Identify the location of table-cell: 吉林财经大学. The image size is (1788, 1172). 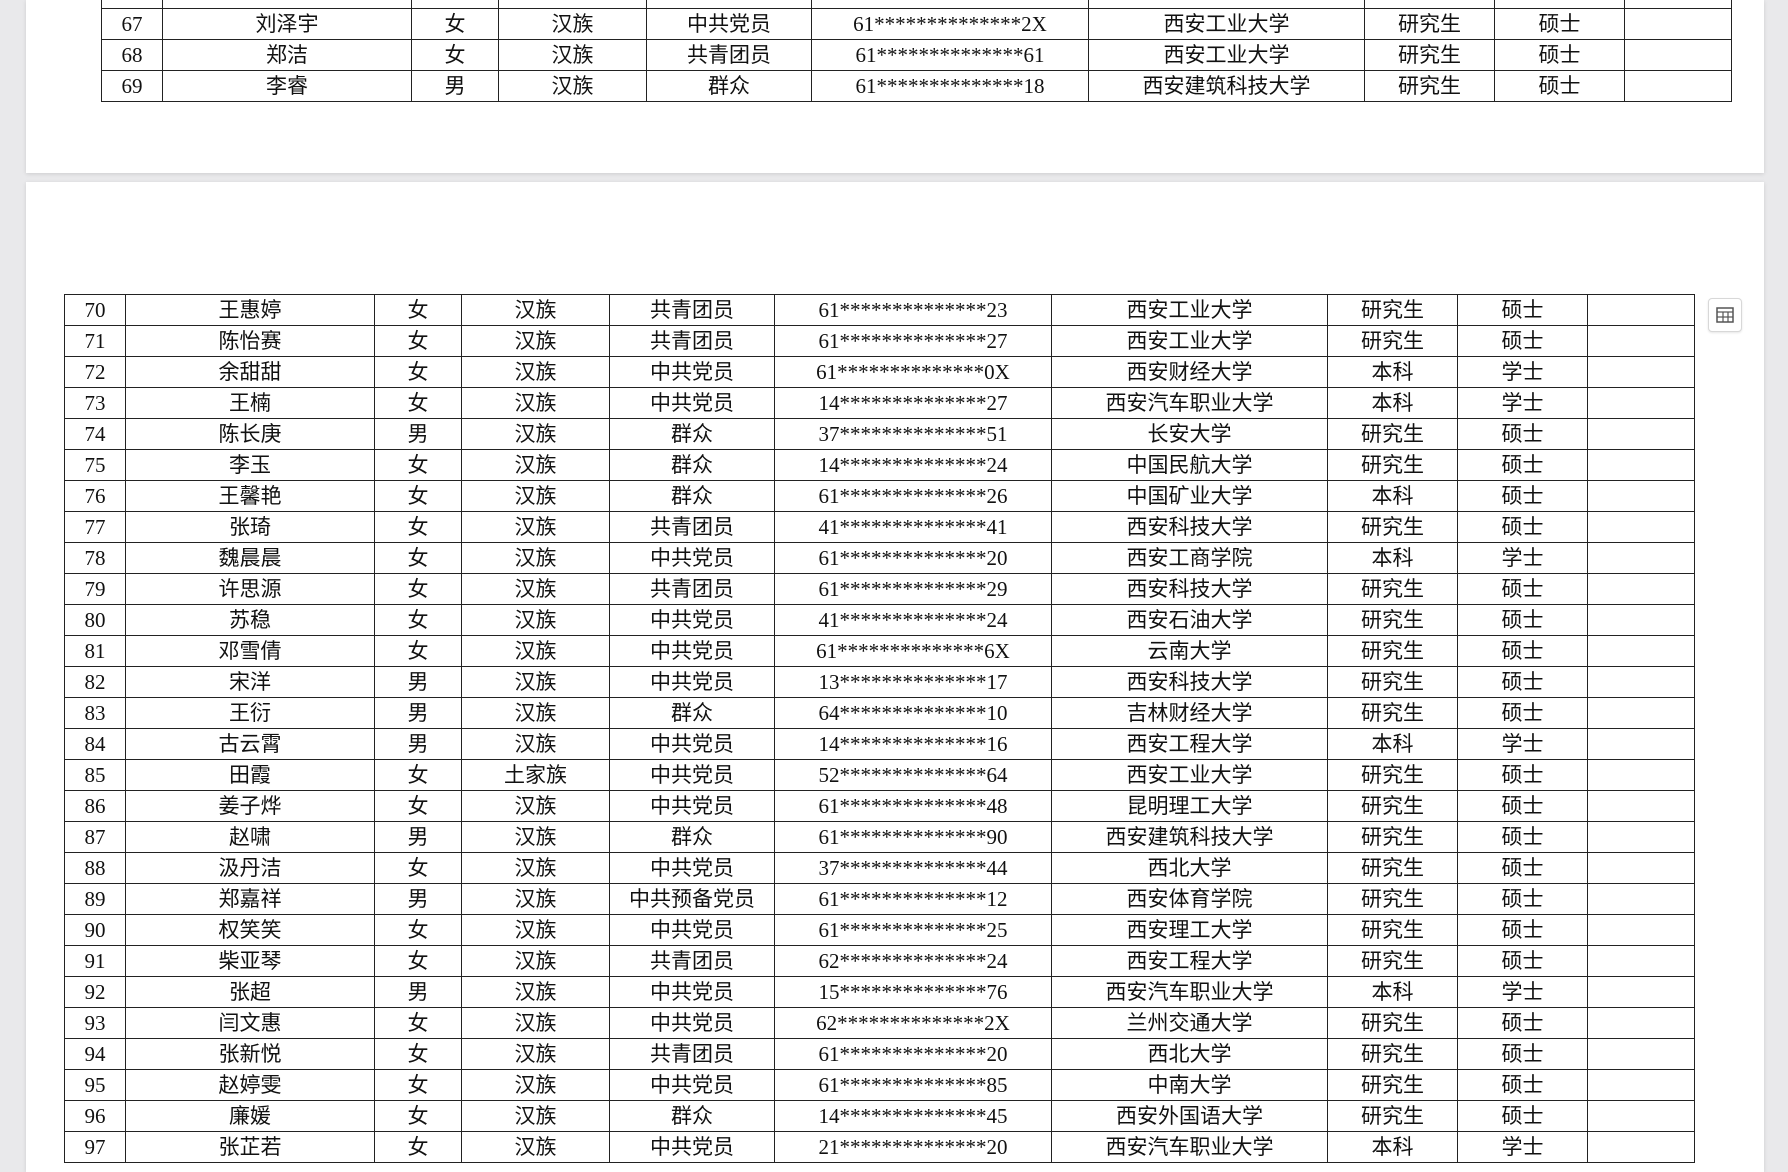
(1189, 713).